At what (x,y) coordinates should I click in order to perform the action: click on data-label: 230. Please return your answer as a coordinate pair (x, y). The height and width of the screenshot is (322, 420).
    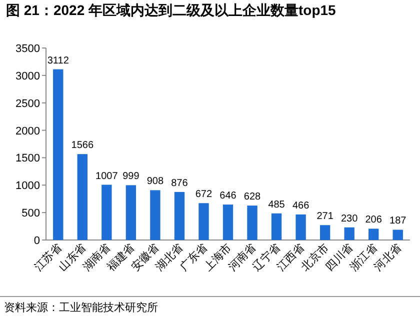
    Looking at the image, I should click on (349, 218).